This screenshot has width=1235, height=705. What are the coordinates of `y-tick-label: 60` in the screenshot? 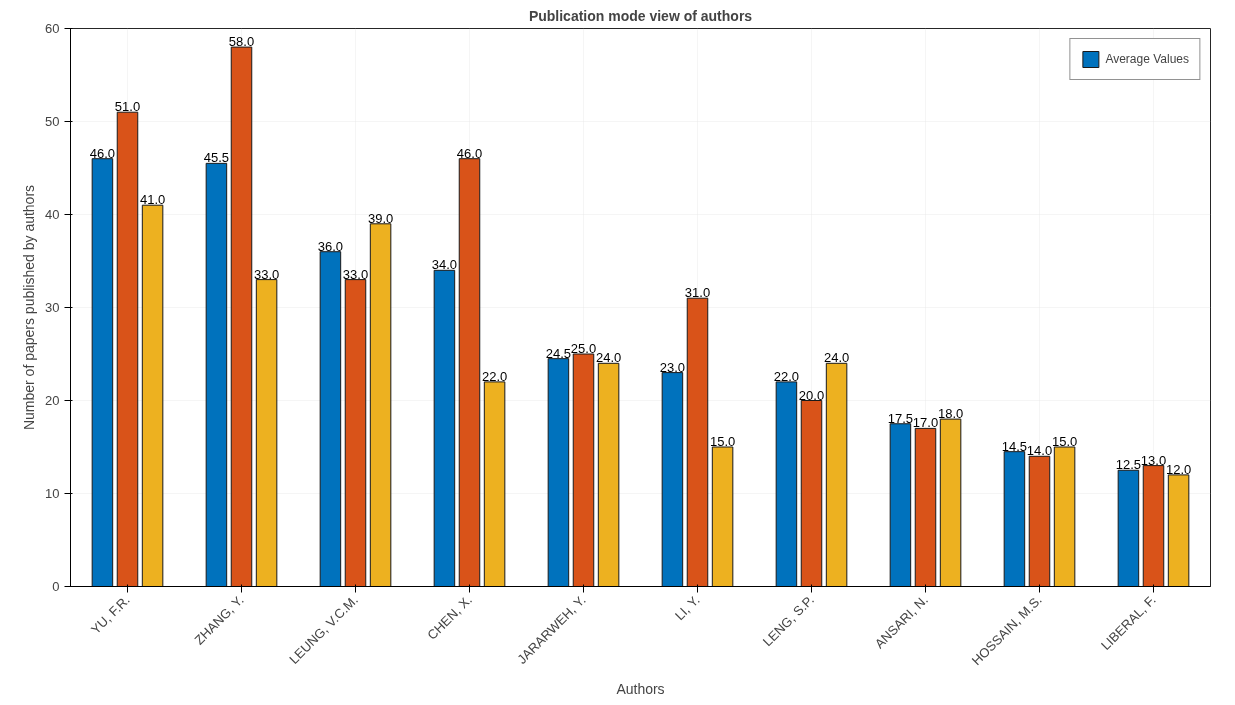 It's located at (52, 28).